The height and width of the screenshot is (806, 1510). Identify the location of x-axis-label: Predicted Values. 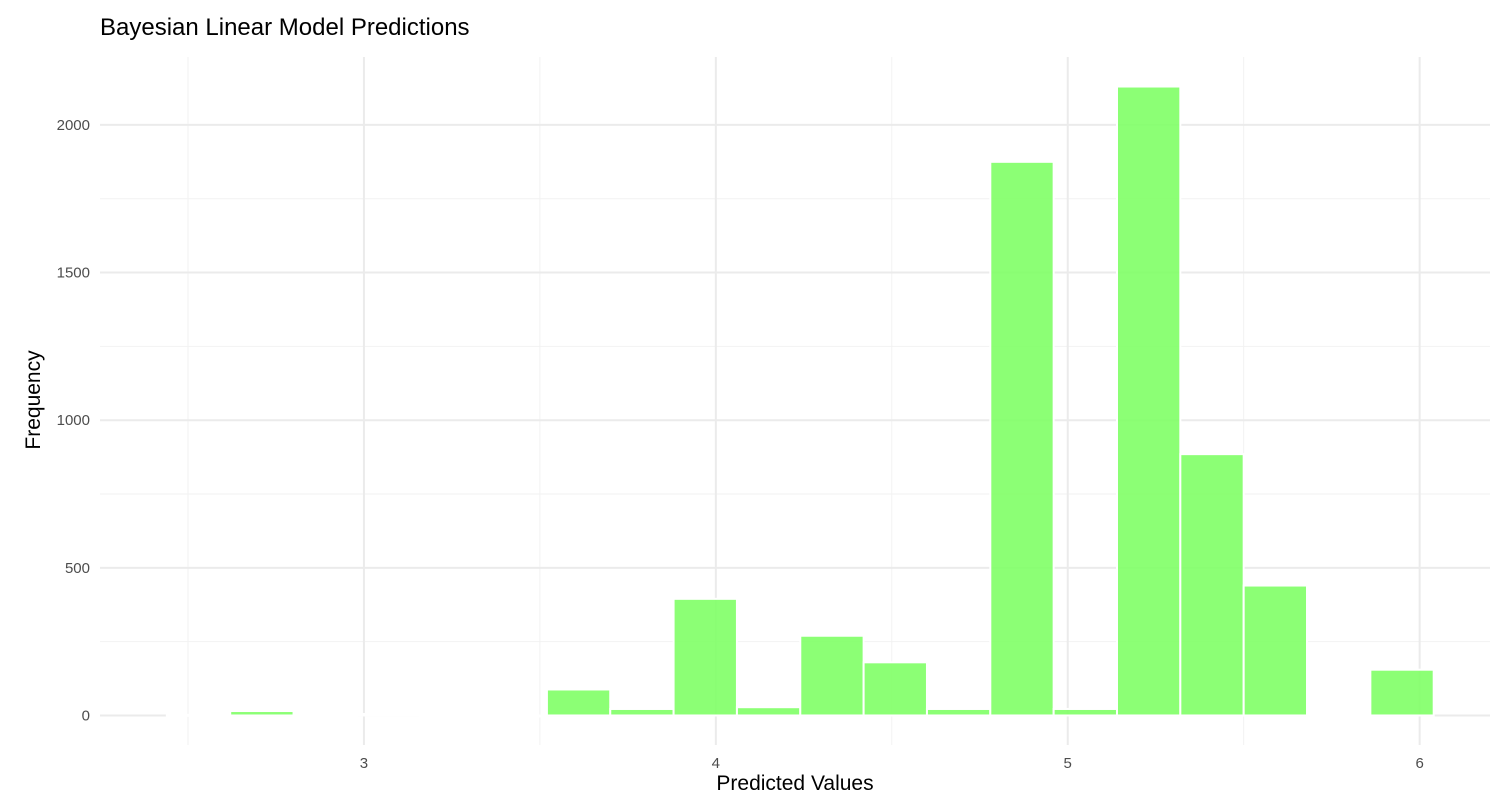
(795, 783).